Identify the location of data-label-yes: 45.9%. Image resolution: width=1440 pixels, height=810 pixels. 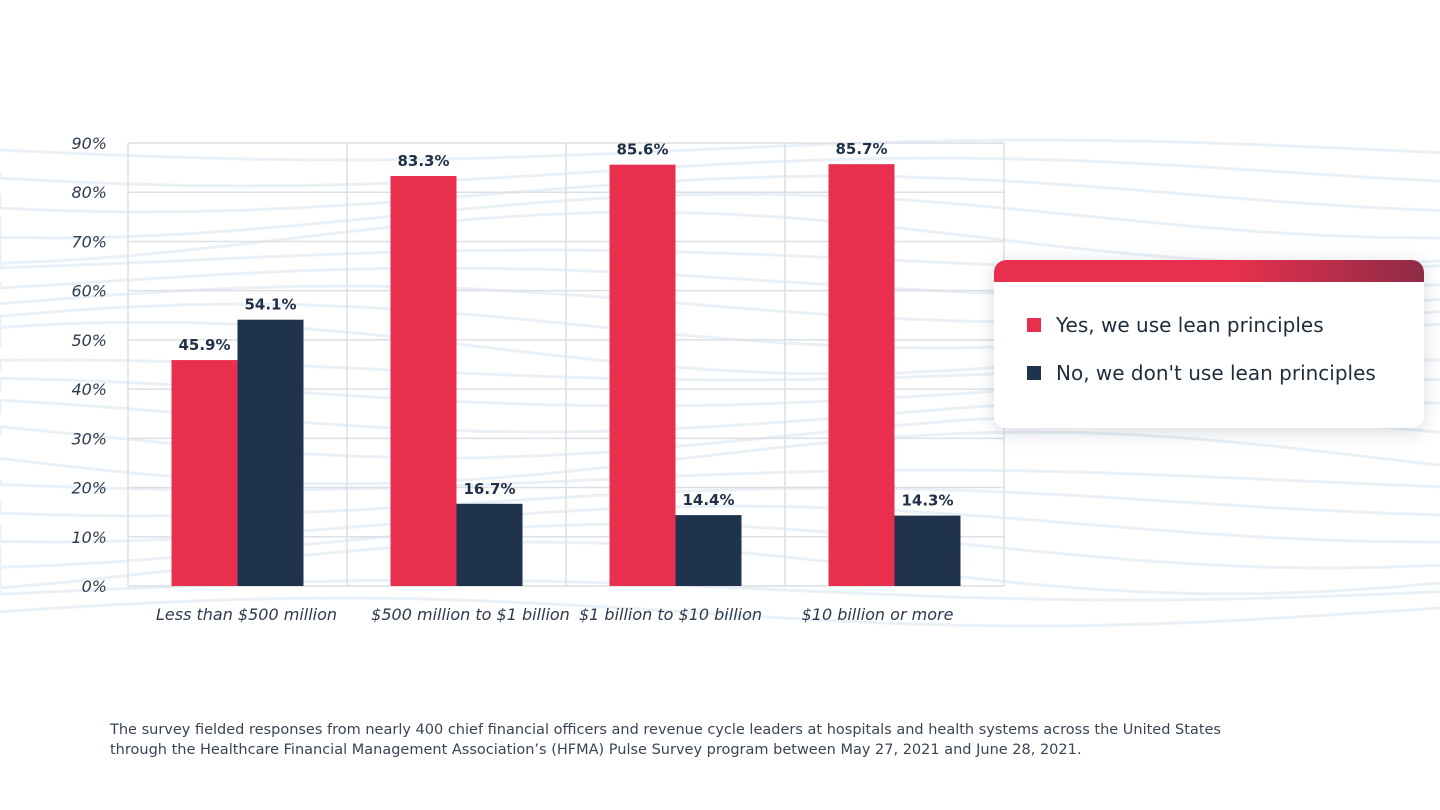
(204, 345).